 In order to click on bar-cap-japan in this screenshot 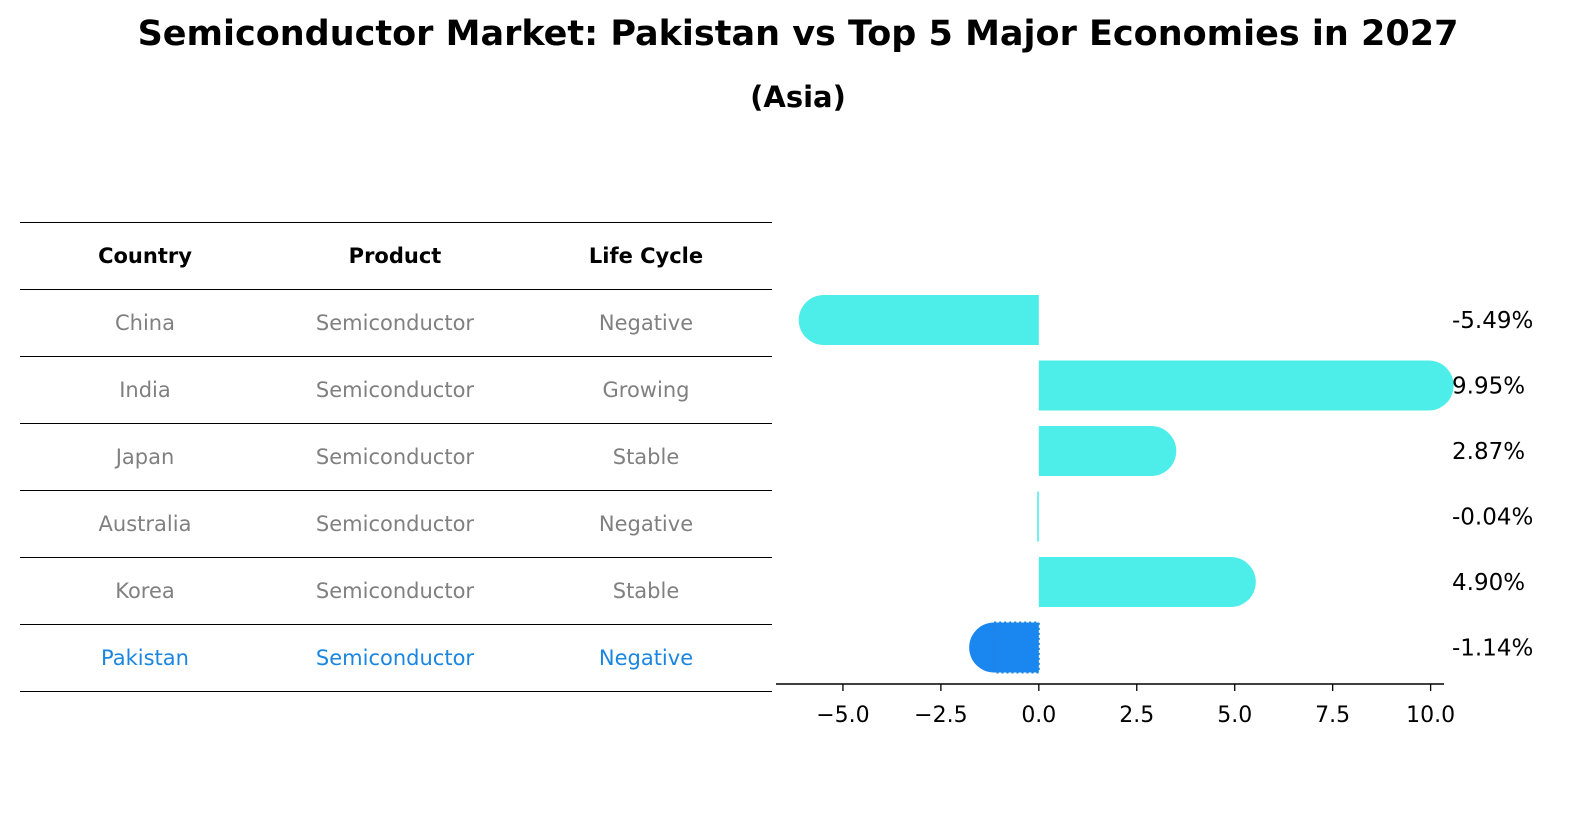, I will do `click(1151, 451)`.